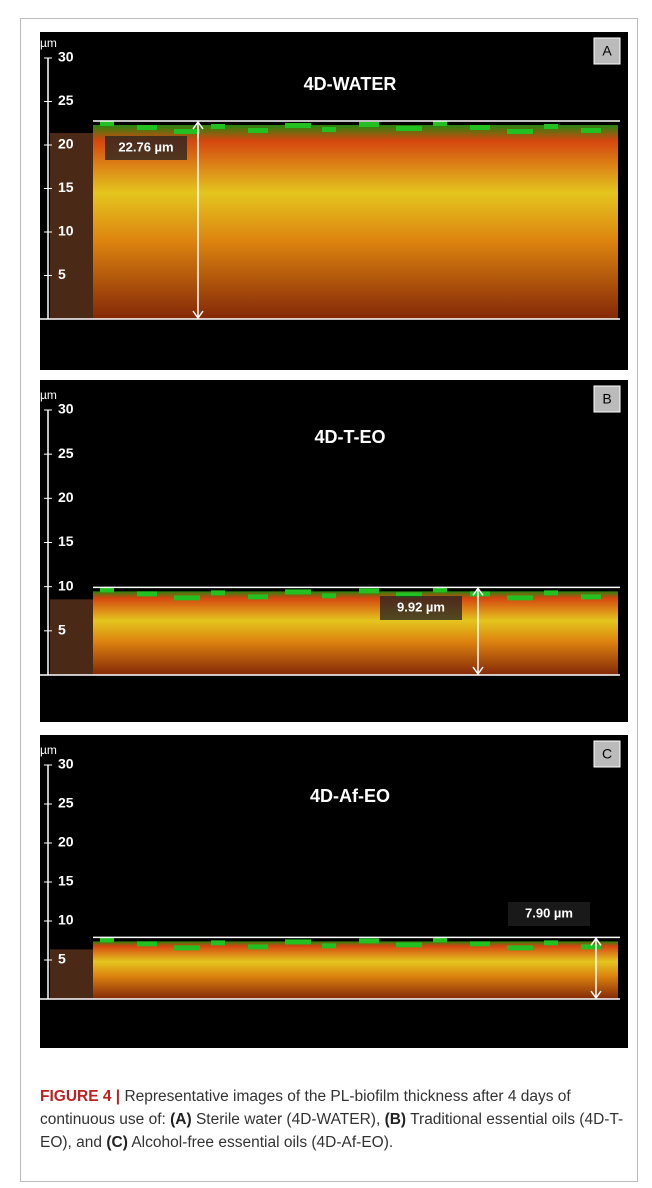 Image resolution: width=652 pixels, height=1188 pixels. I want to click on caption-bold: (A), so click(181, 1119).